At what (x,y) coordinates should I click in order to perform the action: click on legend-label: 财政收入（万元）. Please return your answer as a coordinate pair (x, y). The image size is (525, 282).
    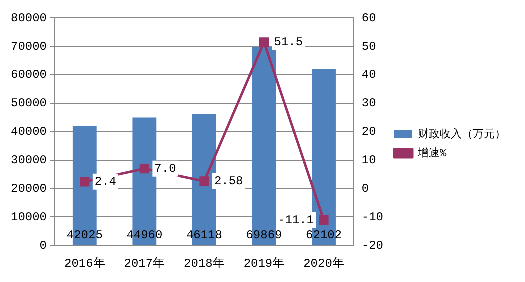
    Looking at the image, I should click on (462, 134).